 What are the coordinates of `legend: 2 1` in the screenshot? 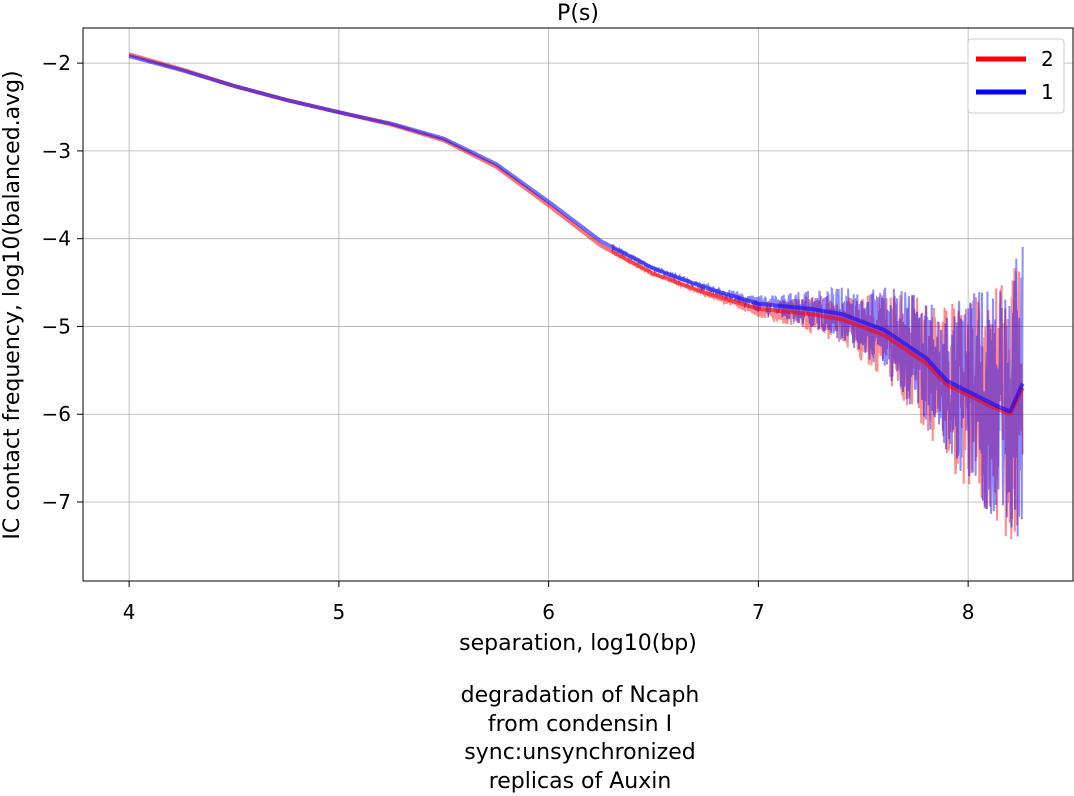 It's located at (1016, 76).